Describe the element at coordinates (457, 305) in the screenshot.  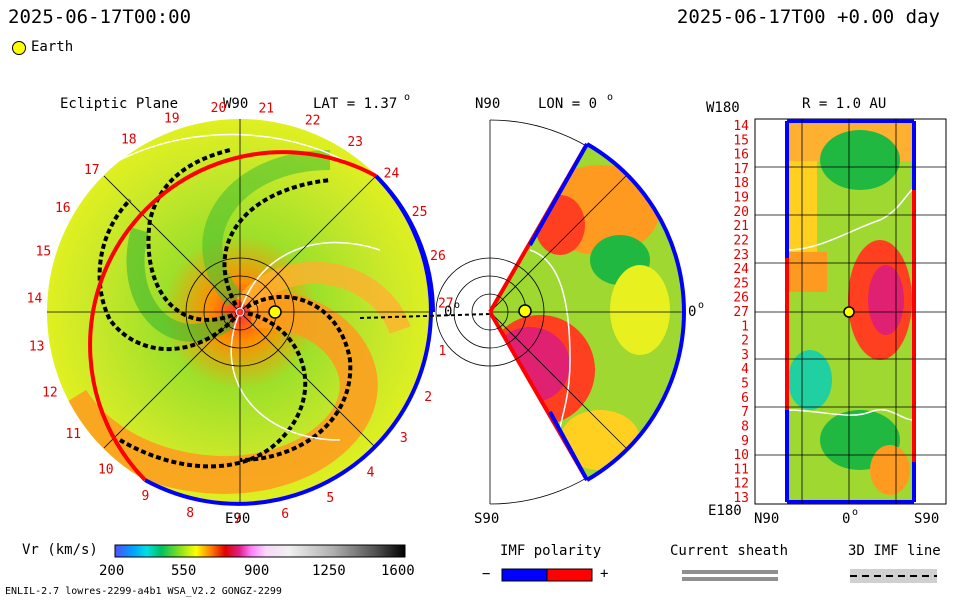
I see `ecliptic-zero-degree-mark: o` at that location.